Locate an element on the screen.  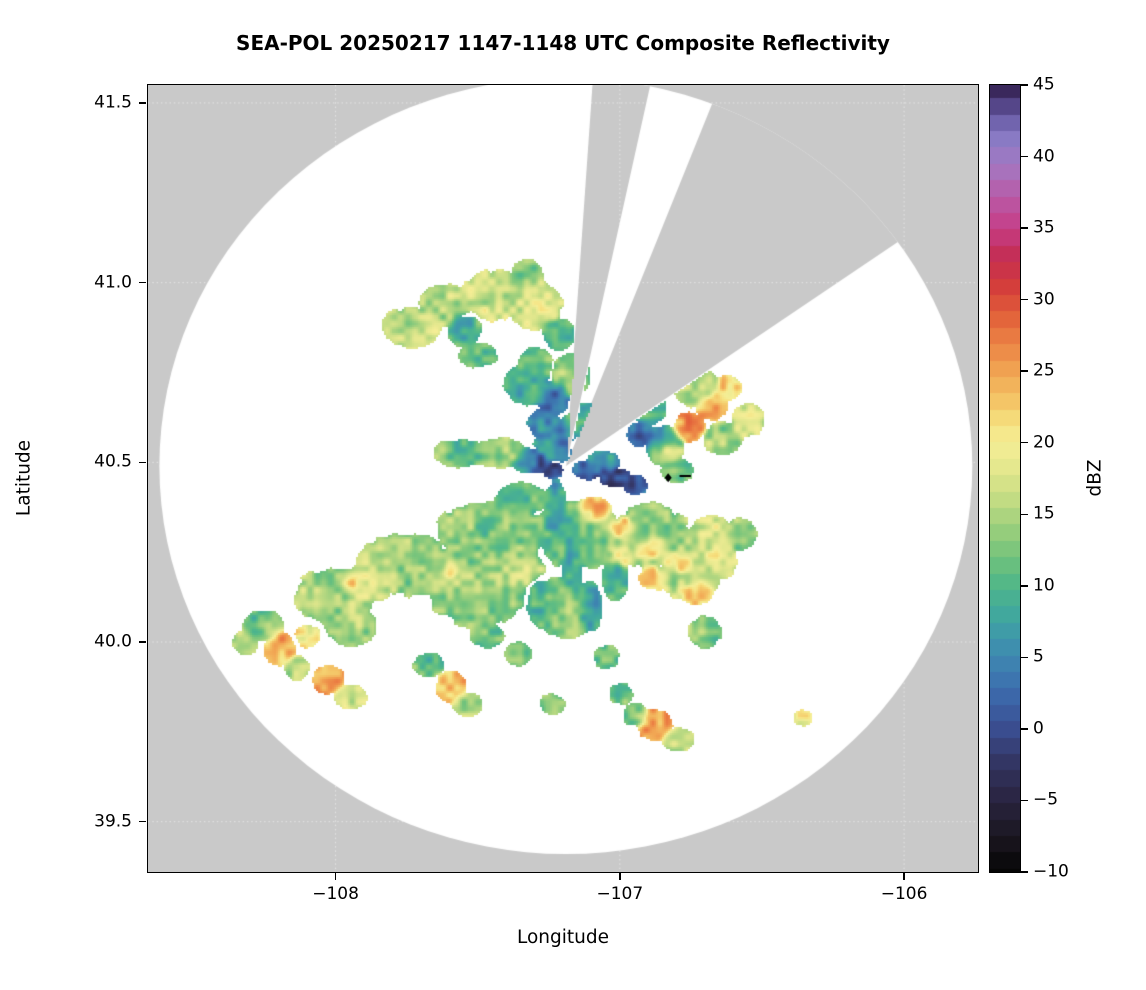
x-tick-label: −106 is located at coordinates (904, 894).